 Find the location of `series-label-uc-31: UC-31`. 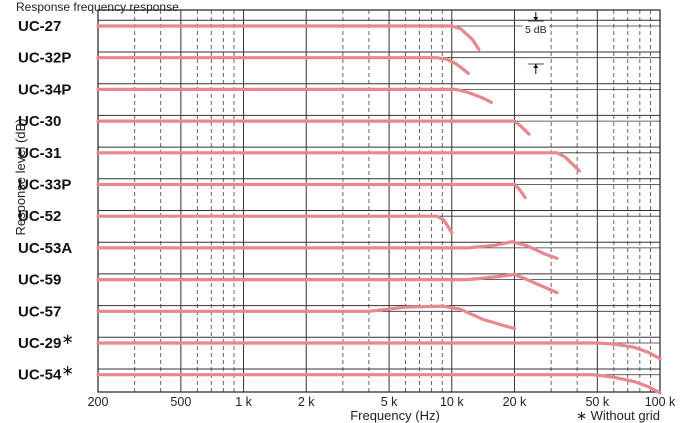

series-label-uc-31: UC-31 is located at coordinates (39, 153).